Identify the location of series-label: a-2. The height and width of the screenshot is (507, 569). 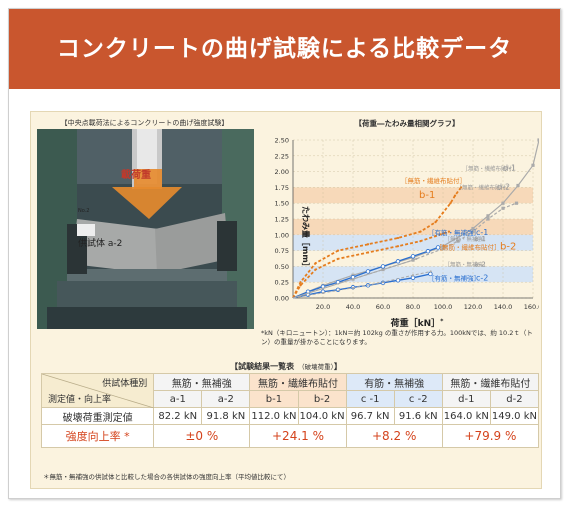
(480, 264).